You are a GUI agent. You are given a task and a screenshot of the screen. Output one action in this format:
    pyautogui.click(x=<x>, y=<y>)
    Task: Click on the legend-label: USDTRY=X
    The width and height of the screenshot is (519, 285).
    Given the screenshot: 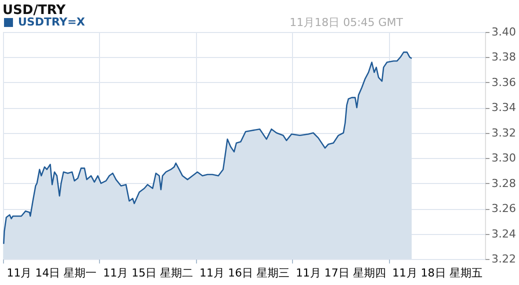 What is the action you would take?
    pyautogui.click(x=52, y=22)
    